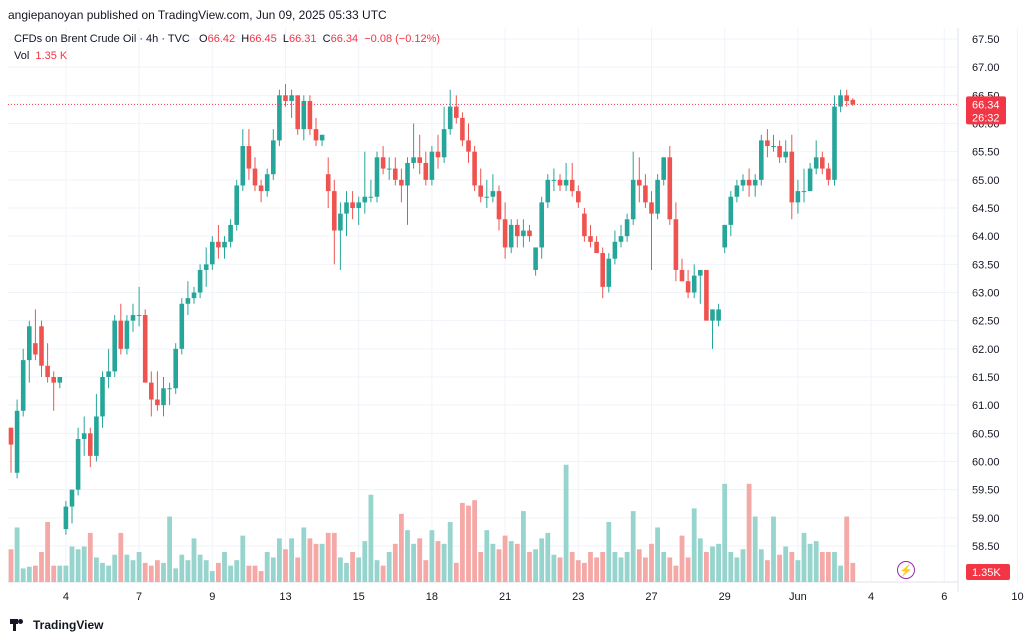  What do you see at coordinates (798, 597) in the screenshot?
I see `time-tick-label: Jun` at bounding box center [798, 597].